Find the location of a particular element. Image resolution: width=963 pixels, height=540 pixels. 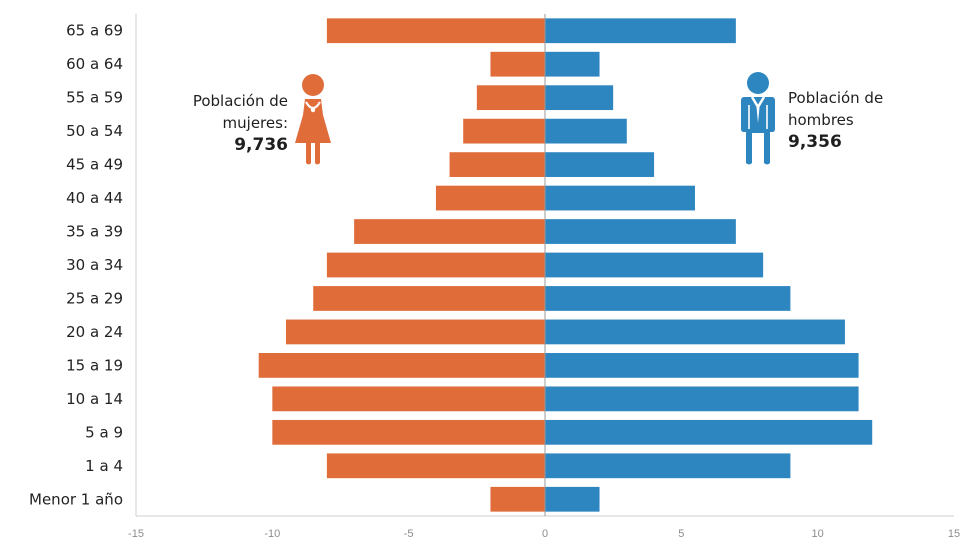

category-label: 65 a 69 is located at coordinates (94, 31).